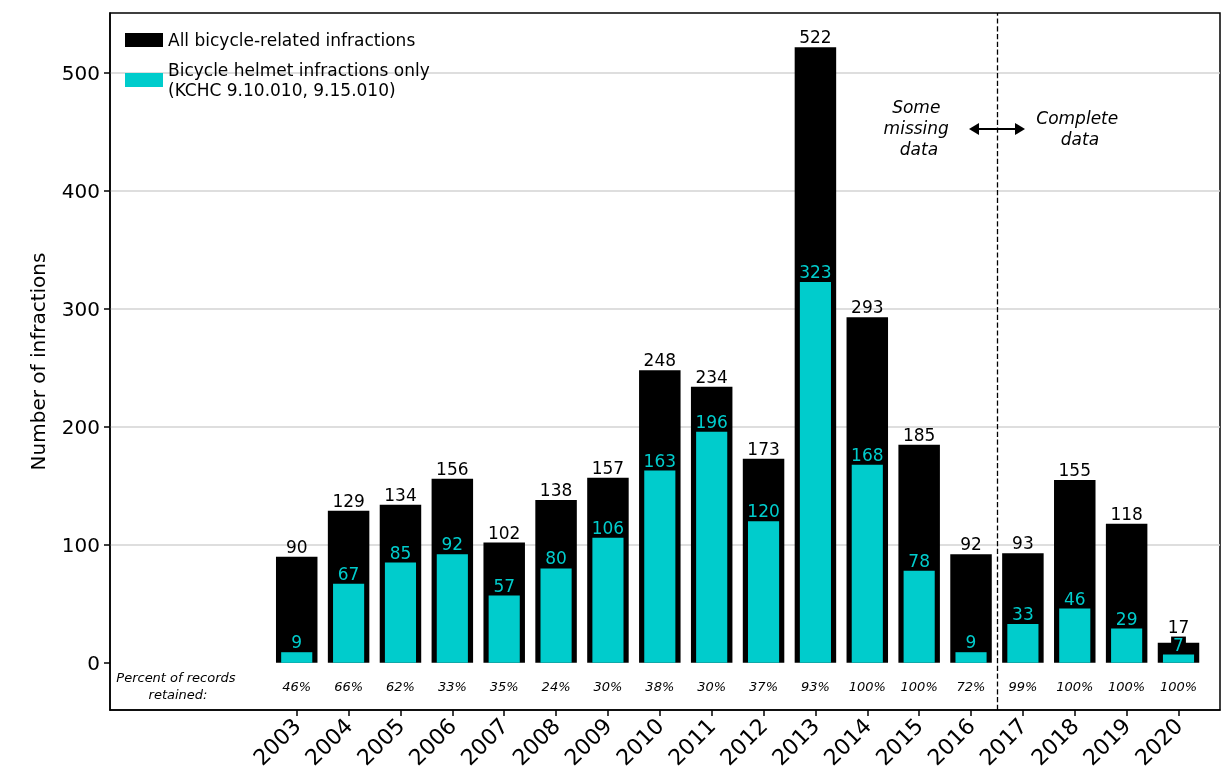  I want to click on data-label: 7, so click(1178, 644).